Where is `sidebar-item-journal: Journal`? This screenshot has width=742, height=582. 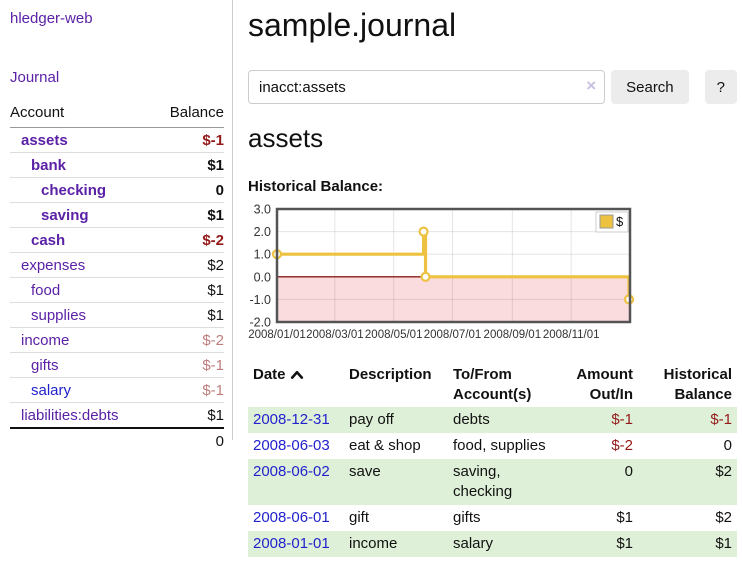
sidebar-item-journal: Journal is located at coordinates (35, 77).